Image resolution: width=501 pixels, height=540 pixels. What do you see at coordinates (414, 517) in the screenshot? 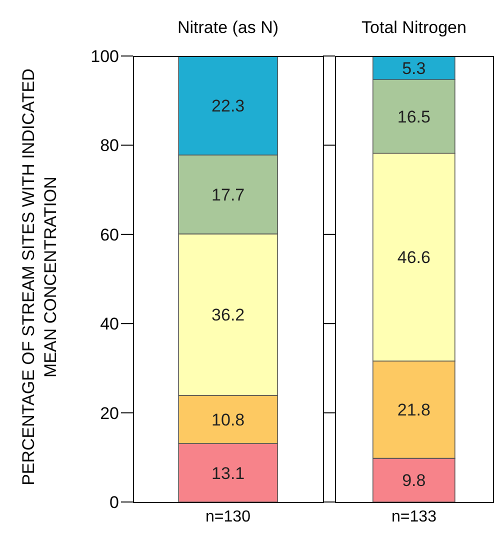
I see `x-tick-label: n=133` at bounding box center [414, 517].